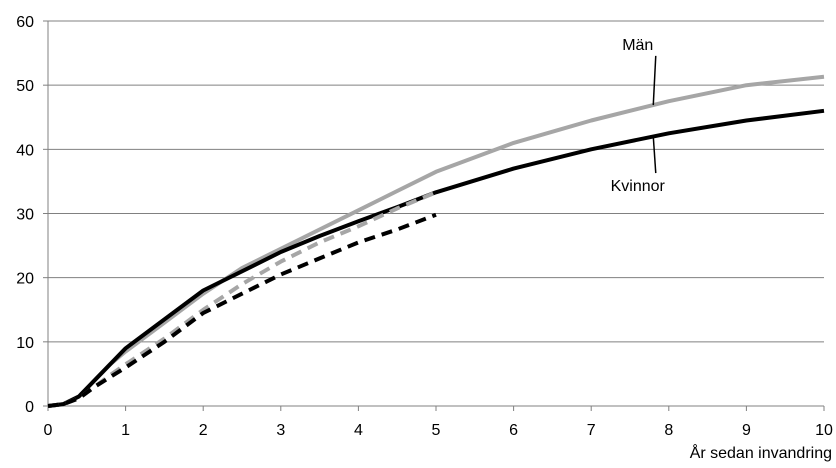 This screenshot has width=836, height=468. Describe the element at coordinates (358, 430) in the screenshot. I see `x-tick-label-4: 4` at that location.